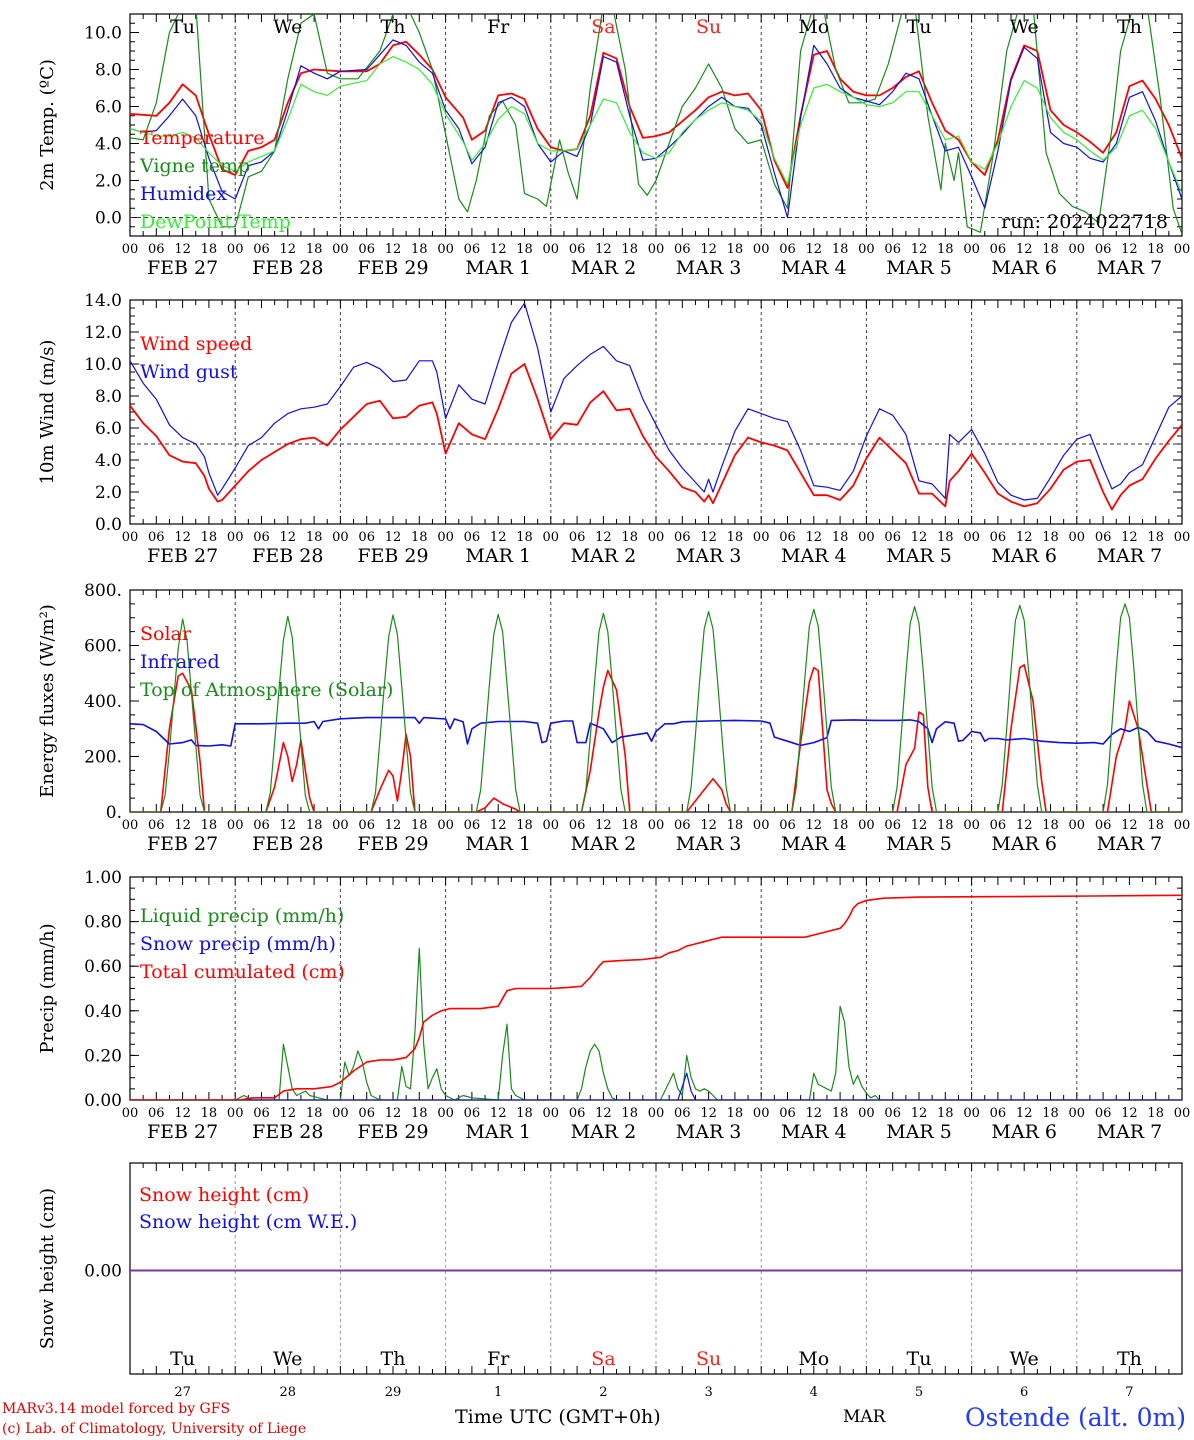 This screenshot has height=1440, width=1194. What do you see at coordinates (196, 344) in the screenshot?
I see `legend-entry: Wind speed` at bounding box center [196, 344].